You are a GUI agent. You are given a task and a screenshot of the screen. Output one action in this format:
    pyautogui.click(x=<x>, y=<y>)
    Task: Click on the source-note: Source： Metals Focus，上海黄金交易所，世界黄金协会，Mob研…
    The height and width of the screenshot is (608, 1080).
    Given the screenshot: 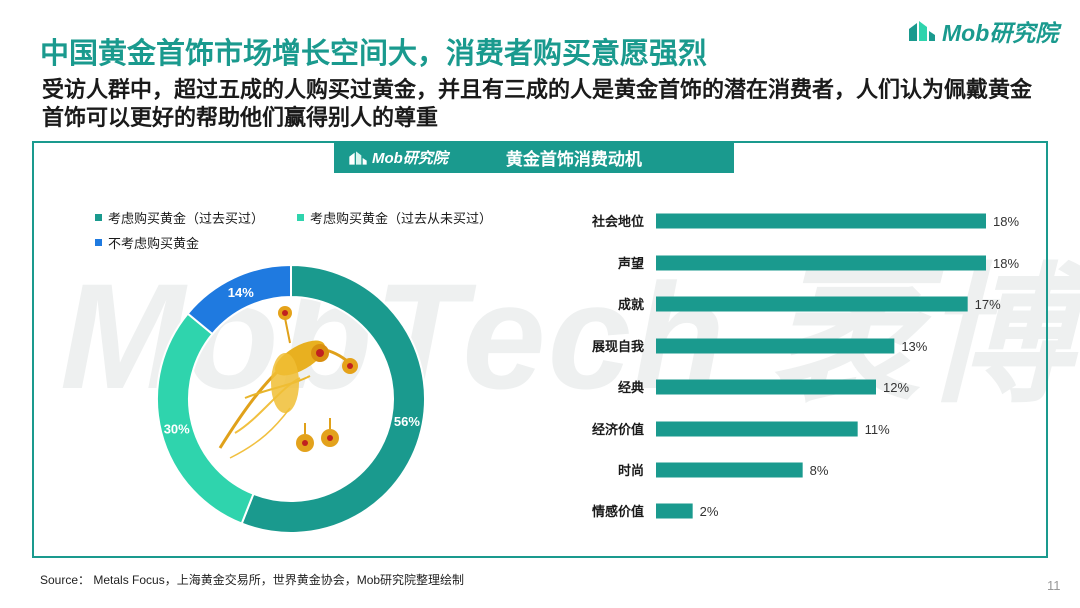 What is the action you would take?
    pyautogui.click(x=252, y=580)
    